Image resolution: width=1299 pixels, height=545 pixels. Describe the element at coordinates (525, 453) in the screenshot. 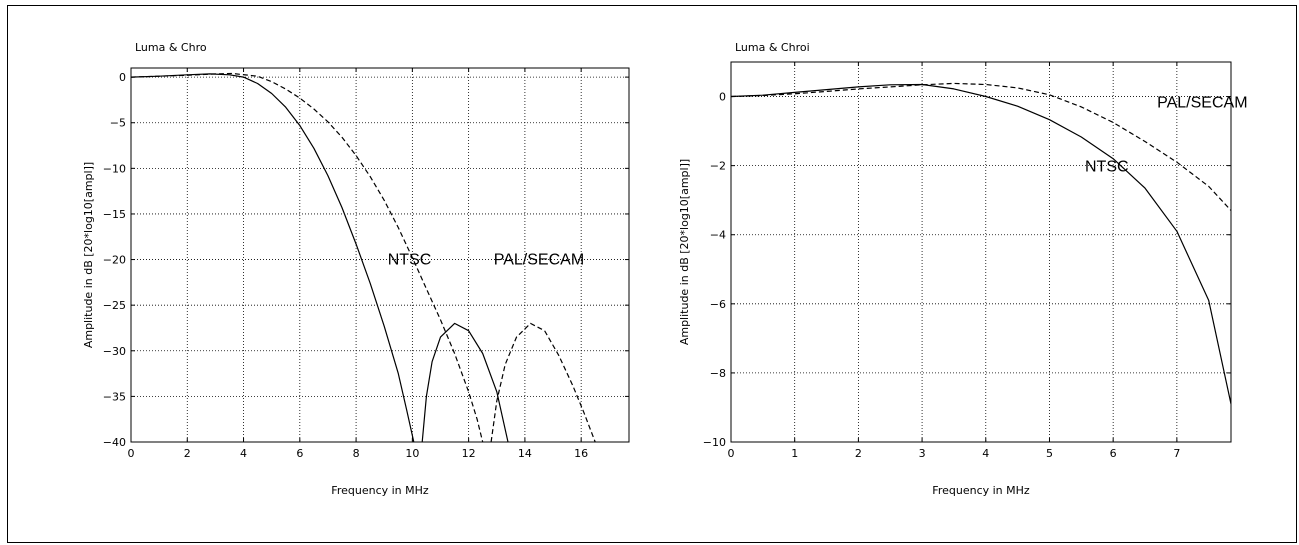

I see `x-tick-label: 14` at that location.